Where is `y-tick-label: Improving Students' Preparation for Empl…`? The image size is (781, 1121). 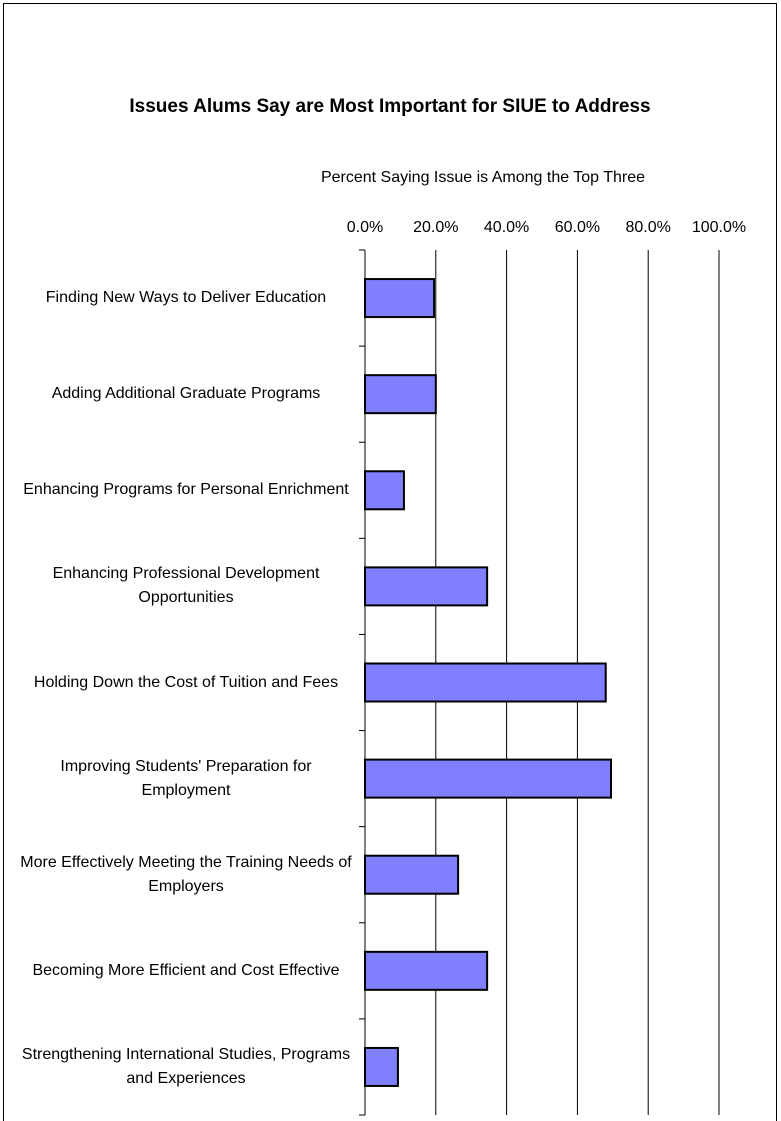 y-tick-label: Improving Students' Preparation for Empl… is located at coordinates (186, 778).